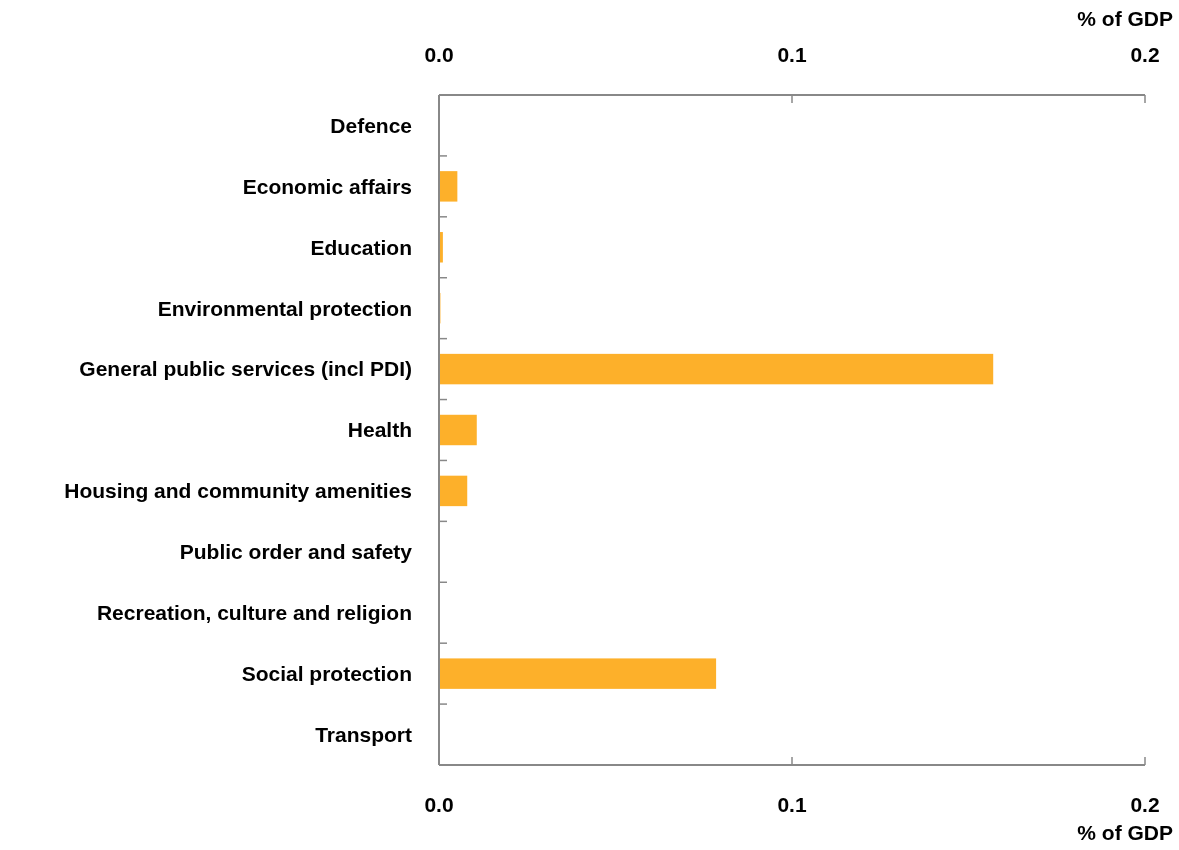  Describe the element at coordinates (1125, 832) in the screenshot. I see `x-axis-title: % of GDP` at that location.